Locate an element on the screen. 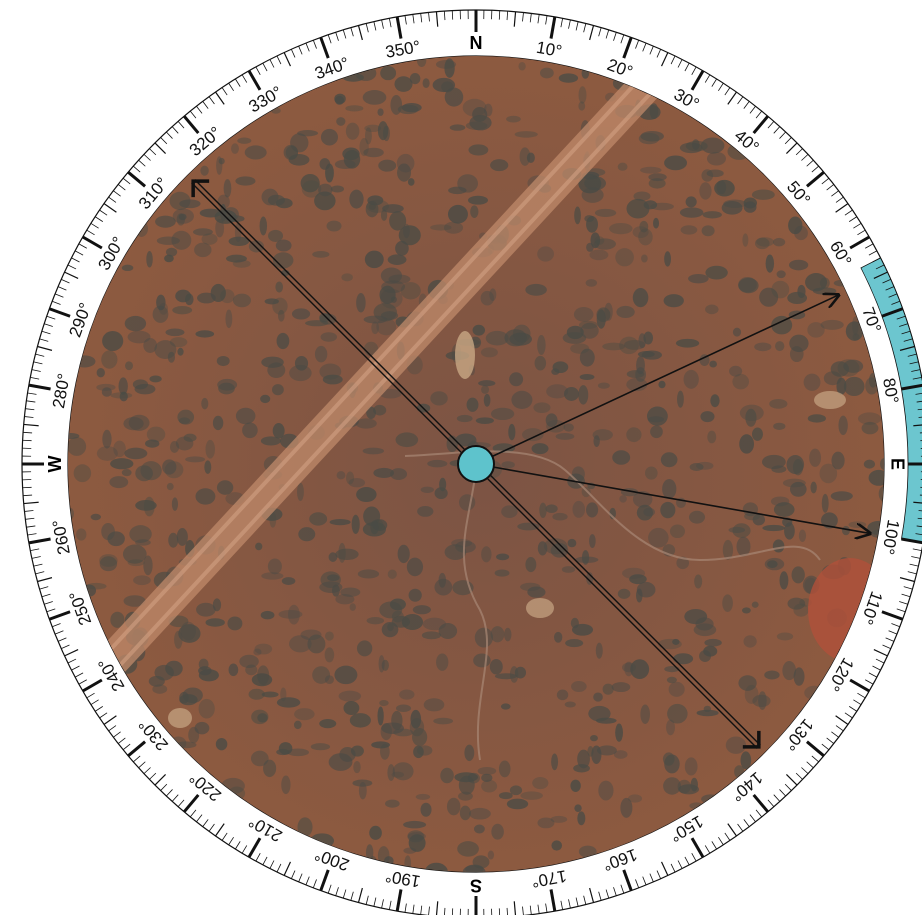 The height and width of the screenshot is (915, 922). ray-135-line is located at coordinates (625, 610).